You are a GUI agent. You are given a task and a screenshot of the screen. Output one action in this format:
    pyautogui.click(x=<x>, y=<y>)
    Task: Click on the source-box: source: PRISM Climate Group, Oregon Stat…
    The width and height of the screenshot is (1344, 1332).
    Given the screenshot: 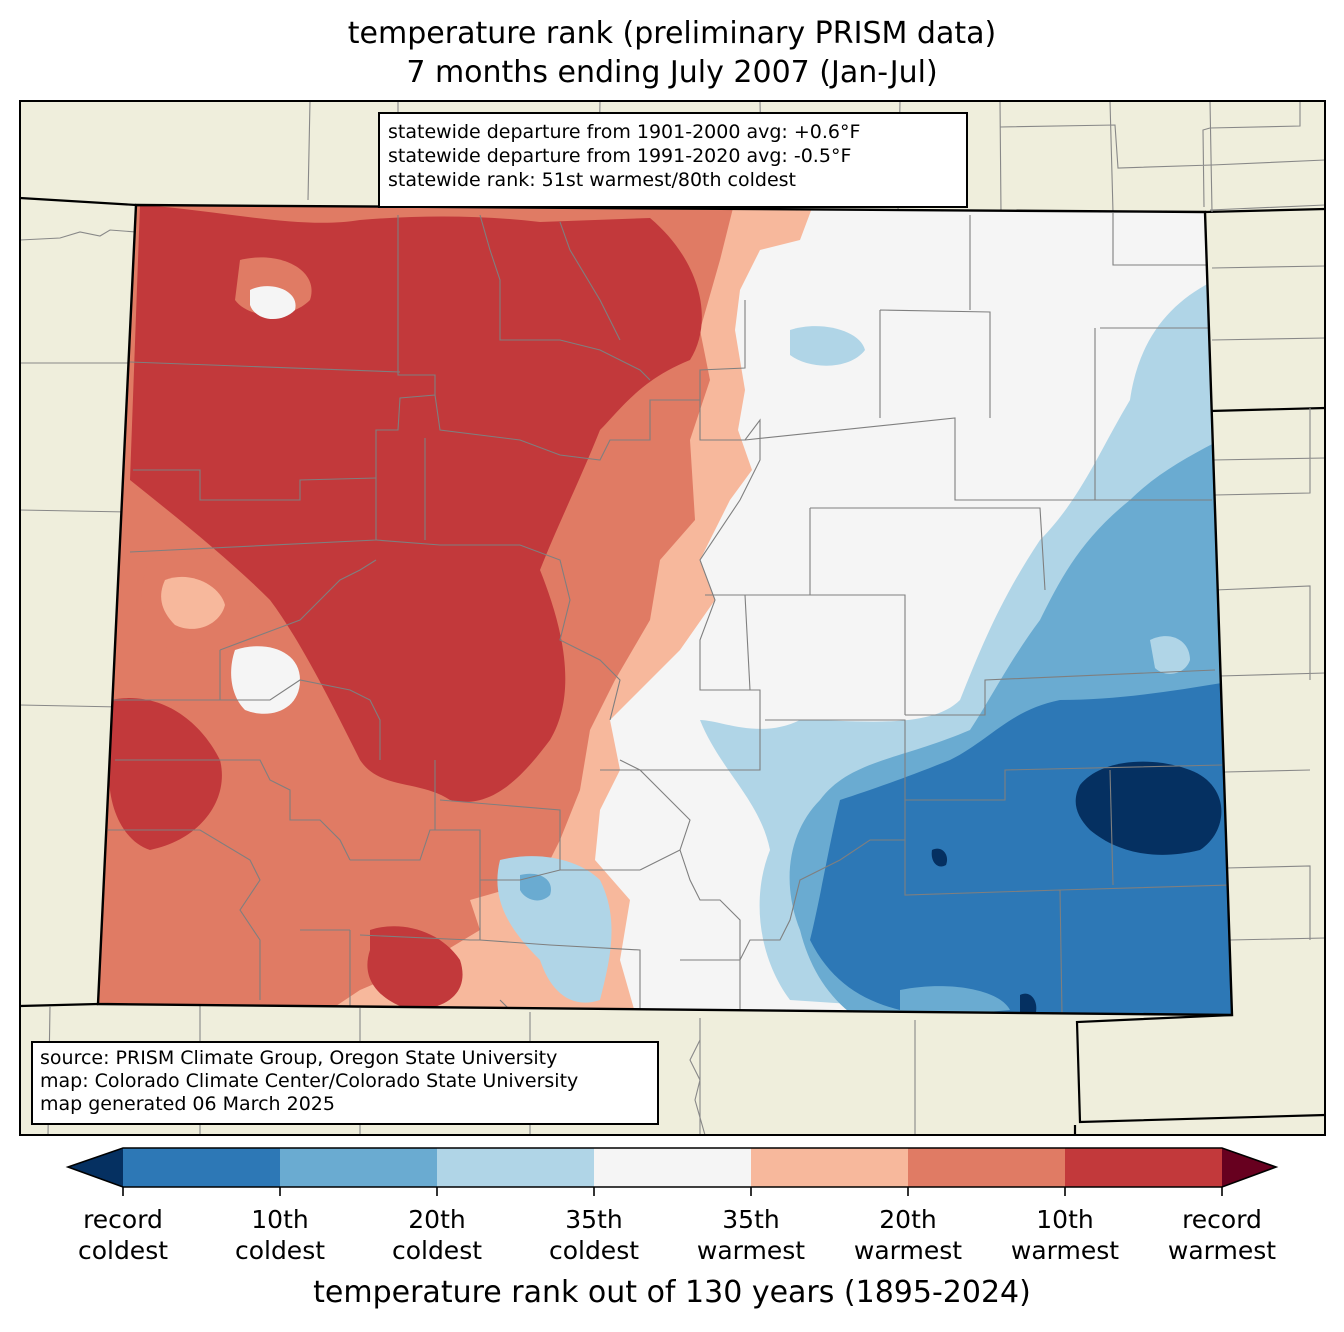 What is the action you would take?
    pyautogui.click(x=345, y=1083)
    